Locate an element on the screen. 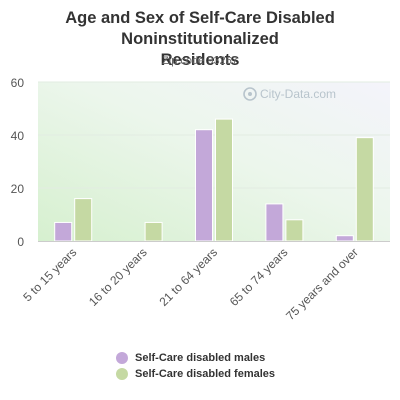 This screenshot has width=400, height=400. x-tick-label: 75 years and over is located at coordinates (322, 284).